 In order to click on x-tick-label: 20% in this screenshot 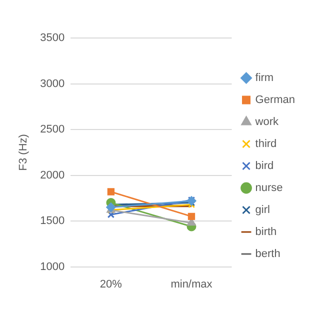, I will do `click(111, 284)`.